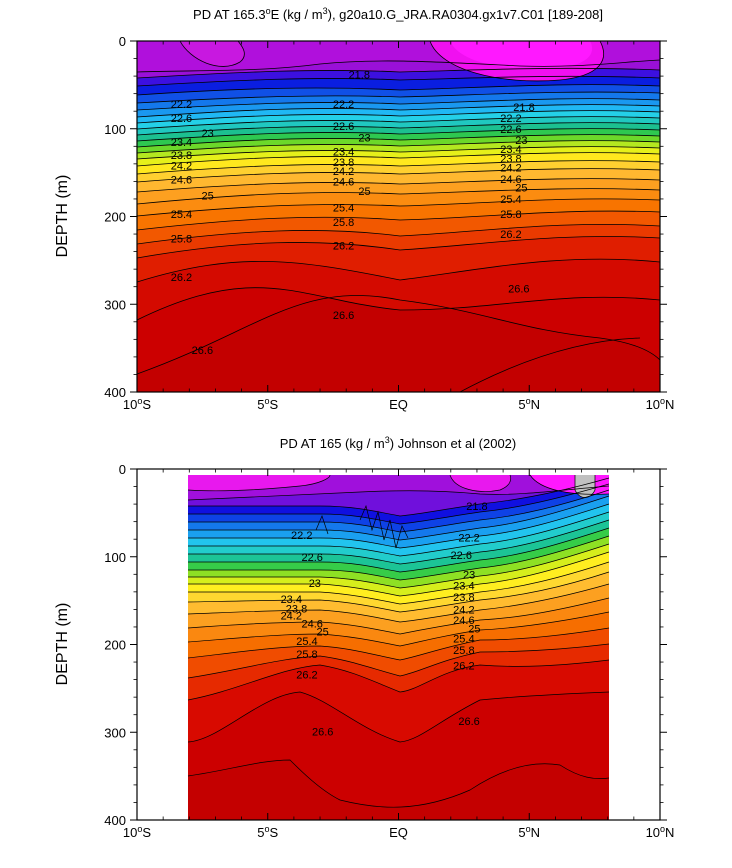 This screenshot has height=868, width=732. What do you see at coordinates (62, 644) in the screenshot?
I see `panel-bottom-ylabel: DEPTH (m)` at bounding box center [62, 644].